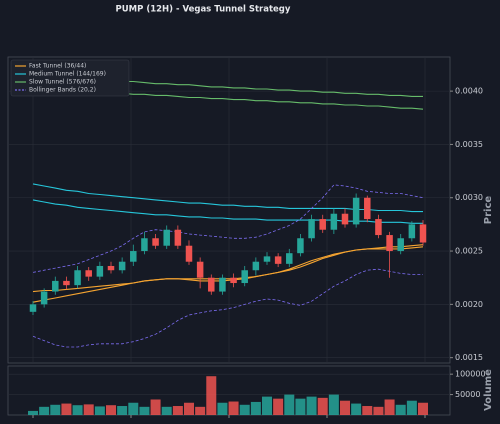  Describe the element at coordinates (470, 374) in the screenshot. I see `volume-tick-label: 100000` at that location.